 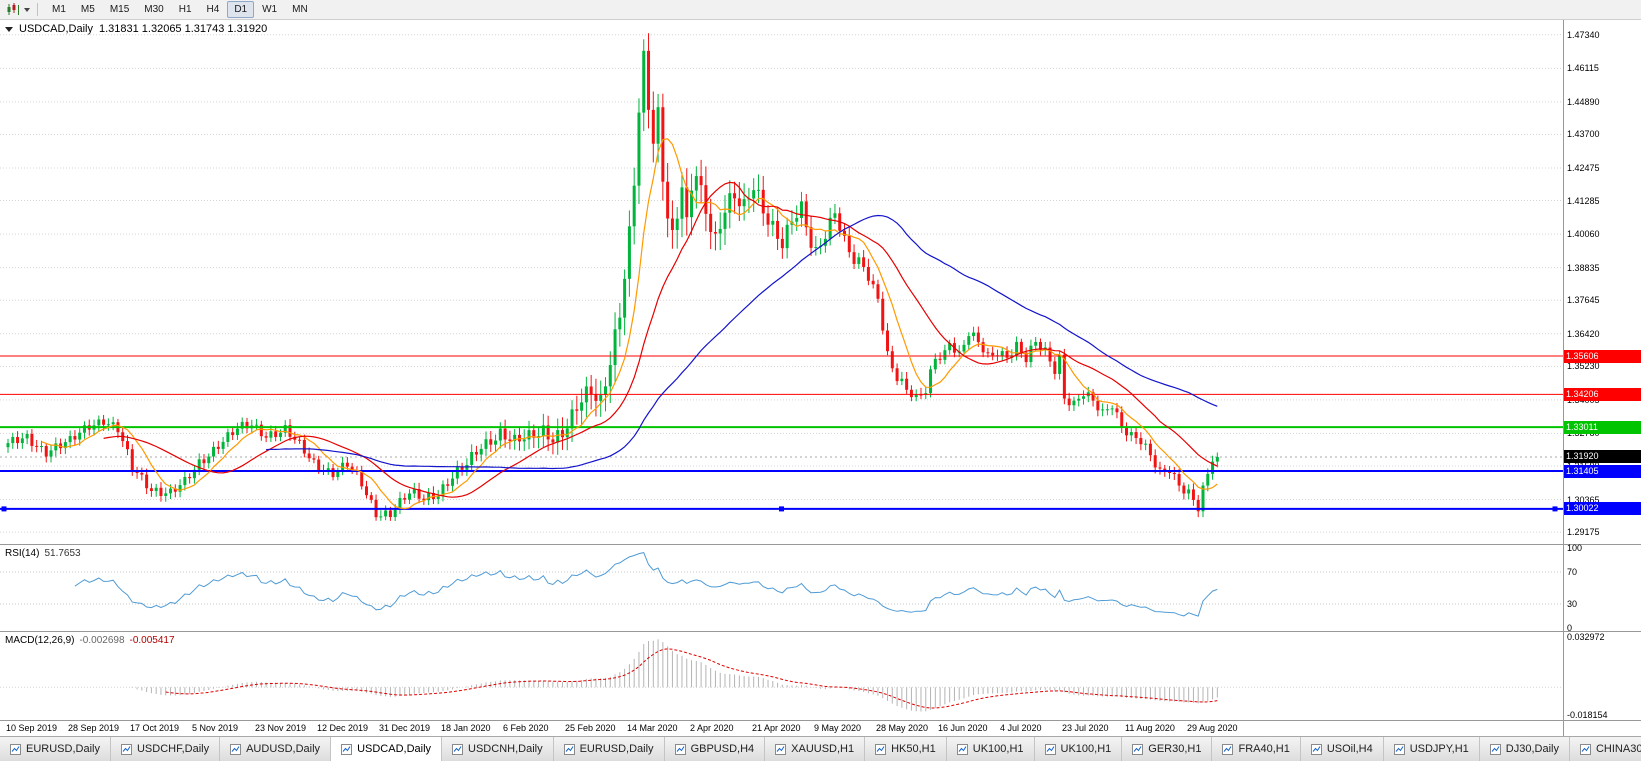 What do you see at coordinates (1583, 234) in the screenshot?
I see `price-axis-label: 1.40060` at bounding box center [1583, 234].